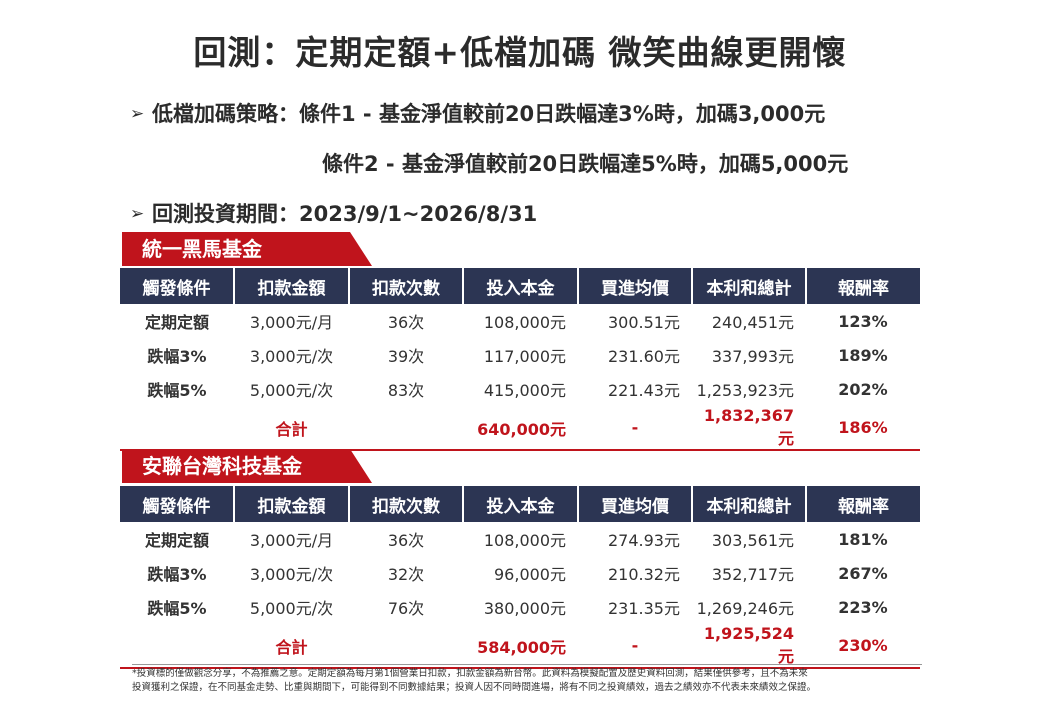 This screenshot has width=1040, height=720. Describe the element at coordinates (406, 574) in the screenshot. I see `cell-count: 32次` at that location.